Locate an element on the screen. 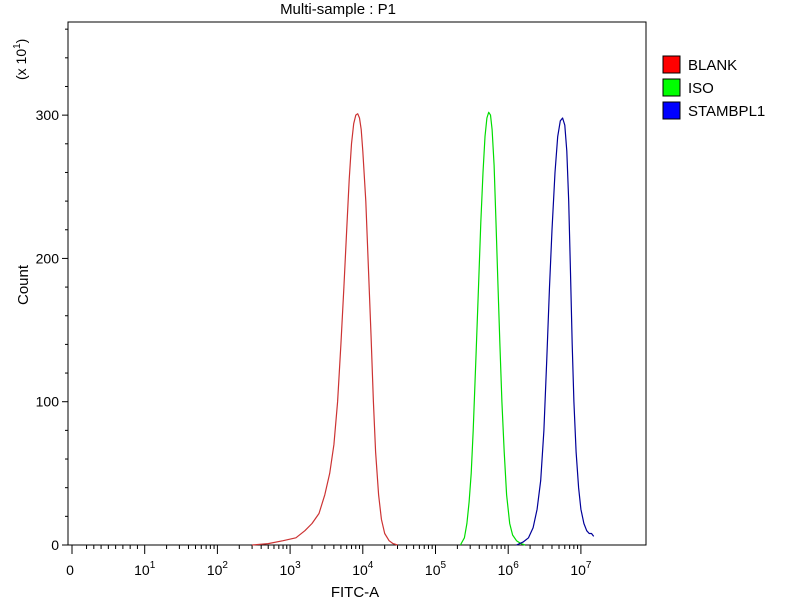  series-line-iso is located at coordinates (492, 328).